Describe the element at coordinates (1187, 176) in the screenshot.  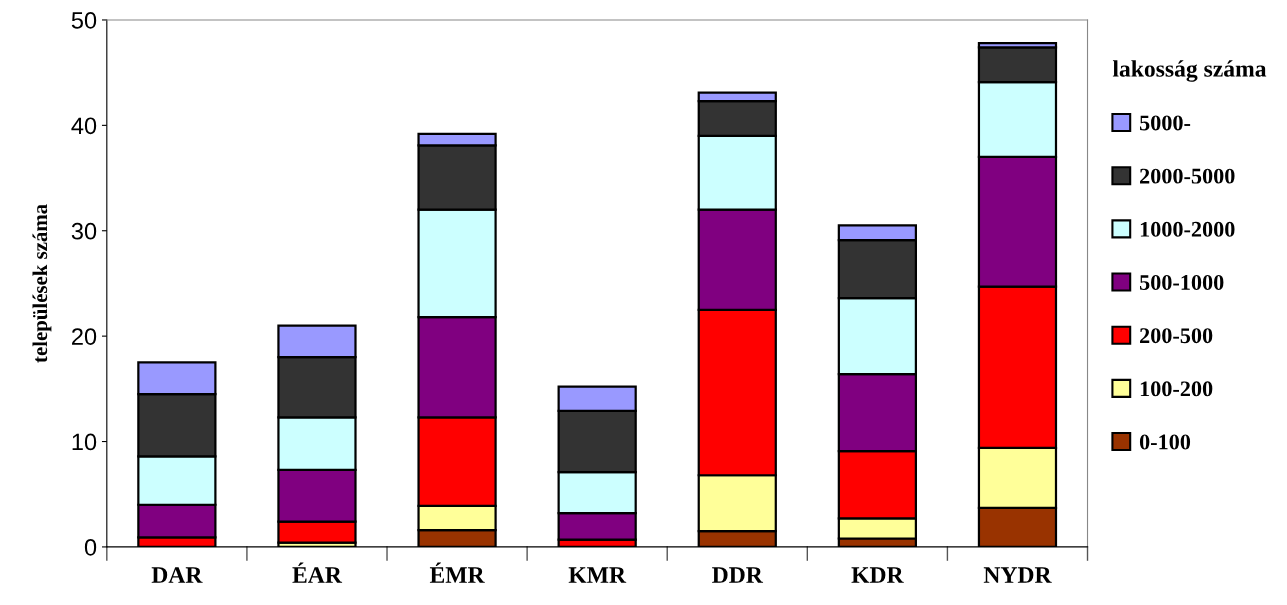
I see `legend-label: 2000-5000` at that location.